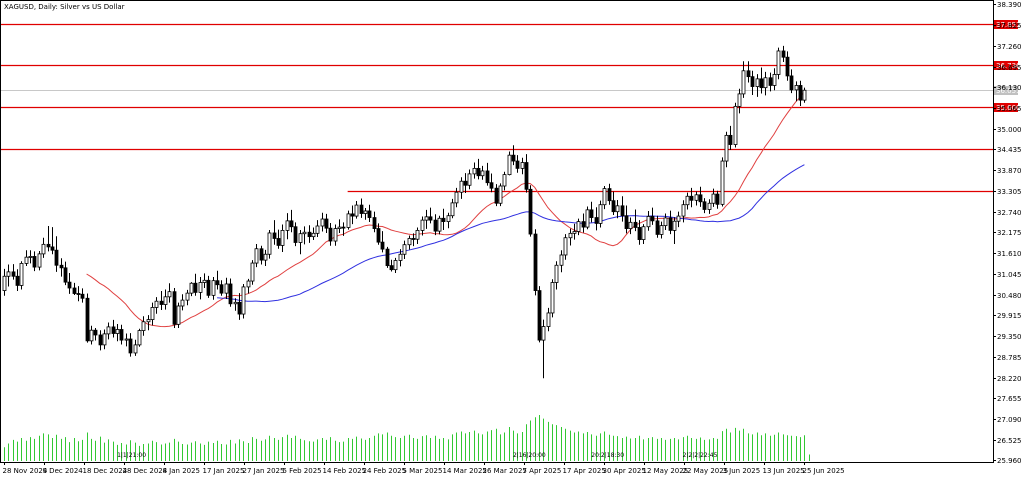 The image size is (1024, 477). What do you see at coordinates (1008, 66) in the screenshot?
I see `level-label: 36.736` at bounding box center [1008, 66].